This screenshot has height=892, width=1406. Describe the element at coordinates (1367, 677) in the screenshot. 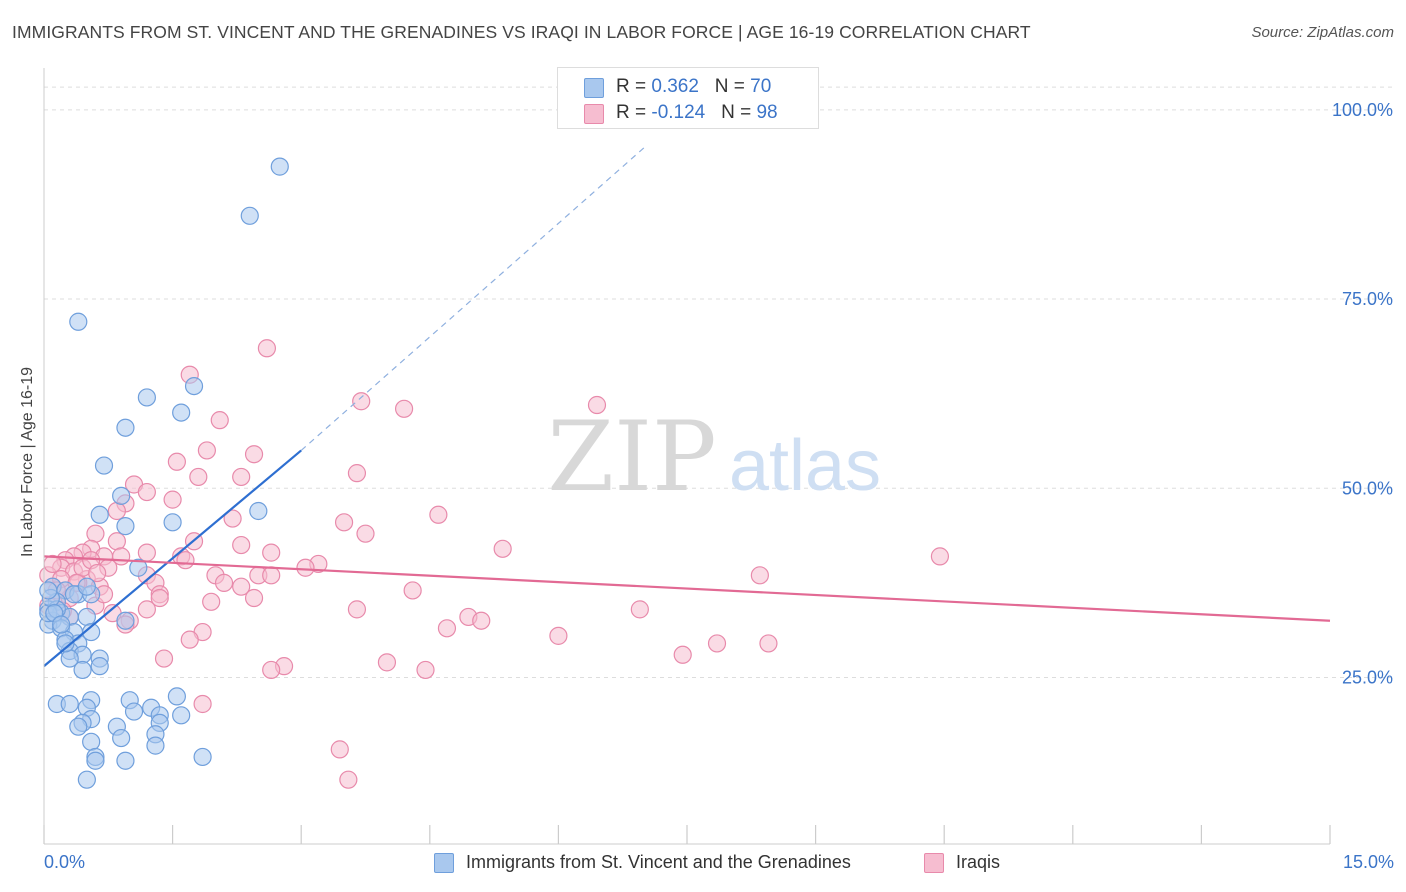

I see `y-tick-label: 25.0%` at that location.